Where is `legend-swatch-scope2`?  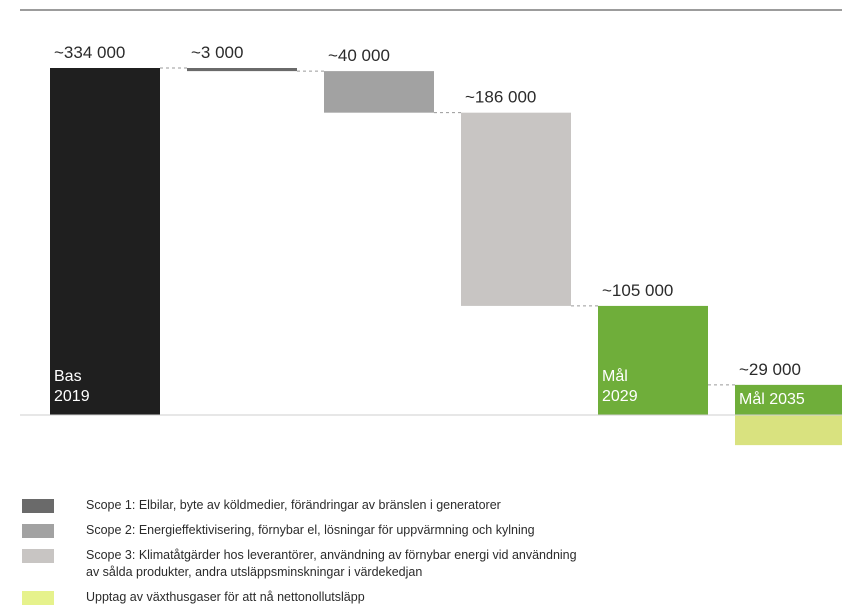 legend-swatch-scope2 is located at coordinates (38, 531).